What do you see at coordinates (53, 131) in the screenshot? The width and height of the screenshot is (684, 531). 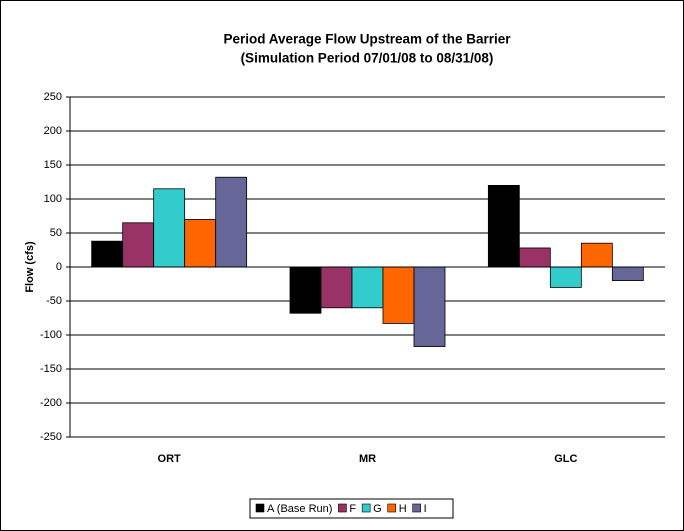 I see `y-tick-label: 200` at bounding box center [53, 131].